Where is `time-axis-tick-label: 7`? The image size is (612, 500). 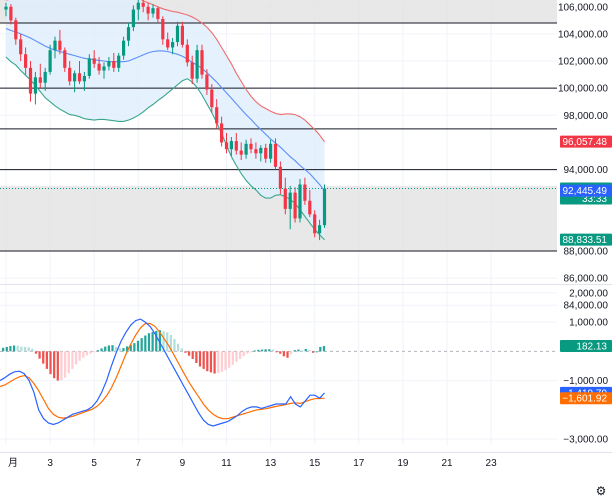 time-axis-tick-label: 7 is located at coordinates (139, 463).